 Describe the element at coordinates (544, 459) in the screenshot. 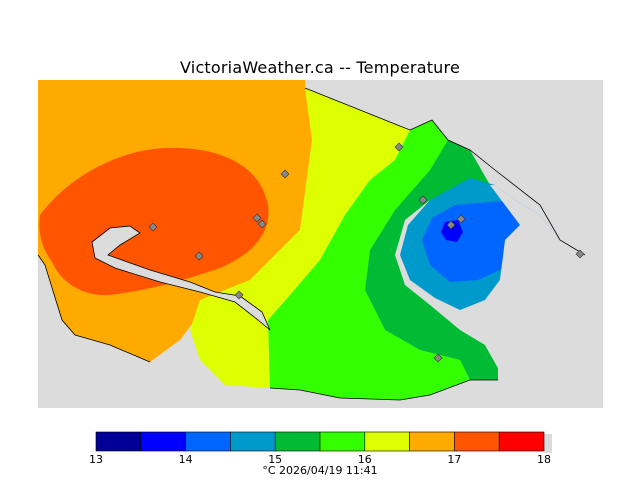

I see `colorbar-tick-label: 18` at that location.